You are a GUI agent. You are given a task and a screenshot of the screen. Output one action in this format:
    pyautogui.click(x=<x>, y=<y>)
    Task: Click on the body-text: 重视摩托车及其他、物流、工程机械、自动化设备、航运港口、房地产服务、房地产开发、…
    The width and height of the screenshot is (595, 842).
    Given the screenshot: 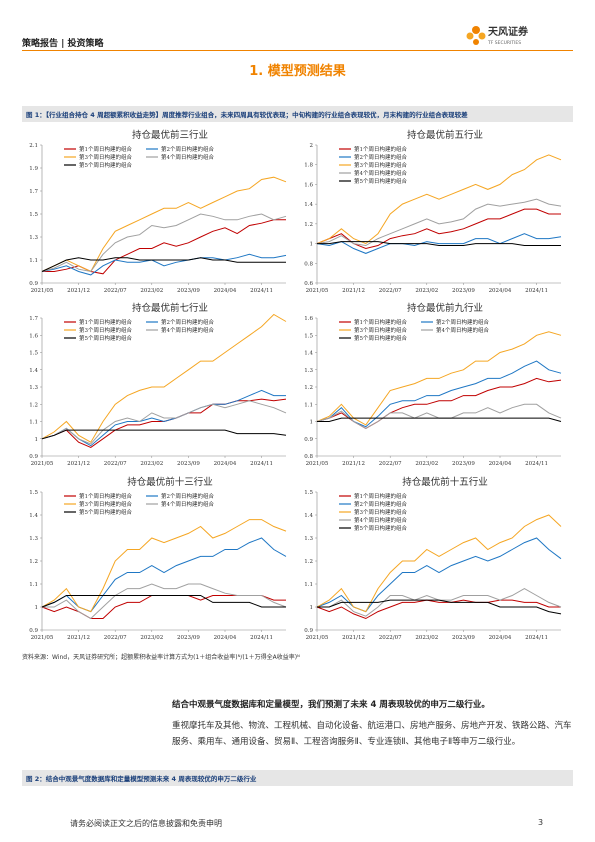 What is the action you would take?
    pyautogui.click(x=372, y=734)
    